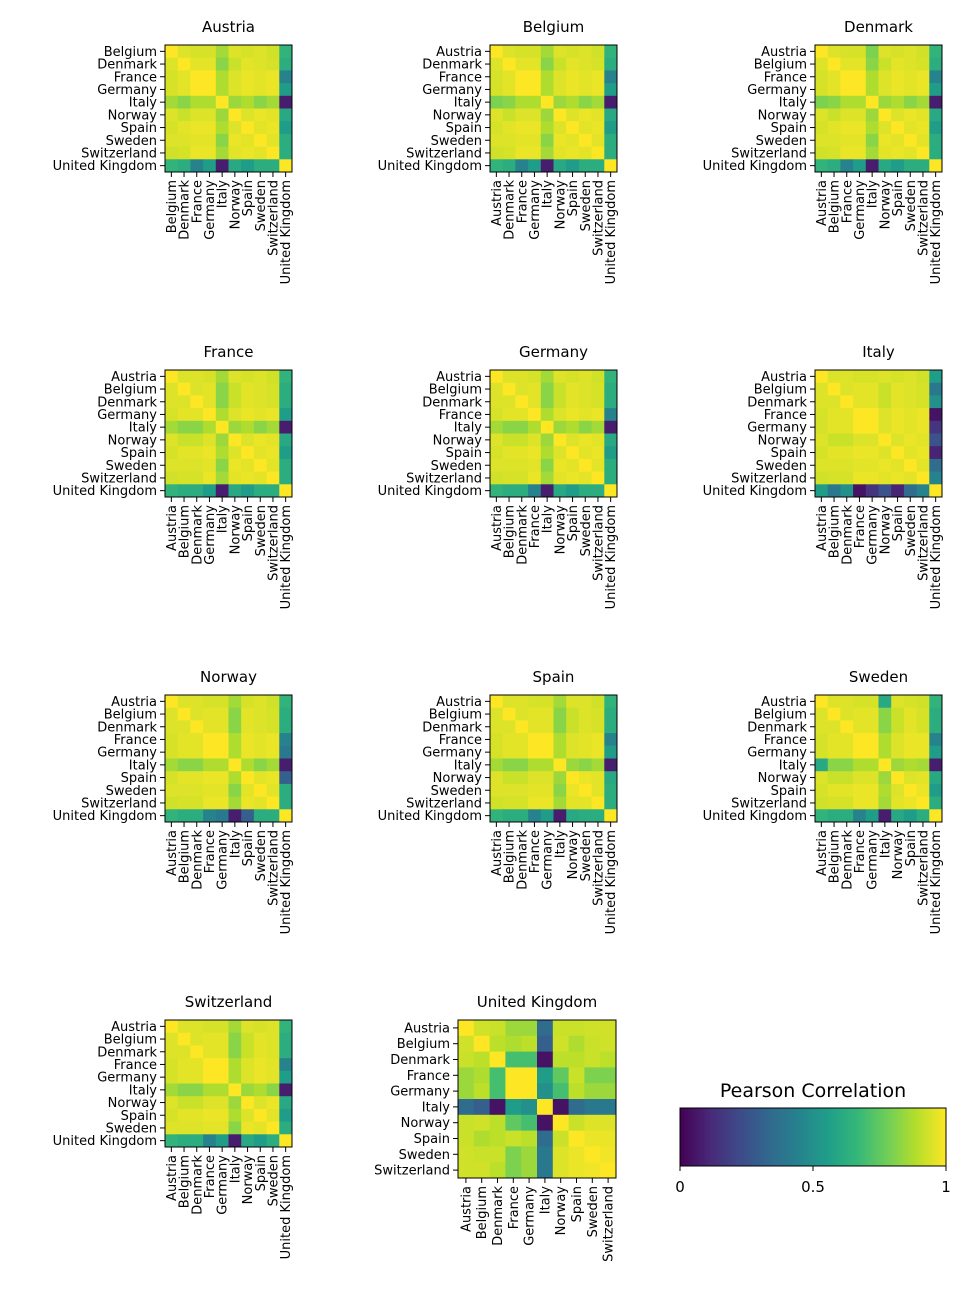 The height and width of the screenshot is (1300, 975). I want to click on panel-title: United Kingdom, so click(537, 1002).